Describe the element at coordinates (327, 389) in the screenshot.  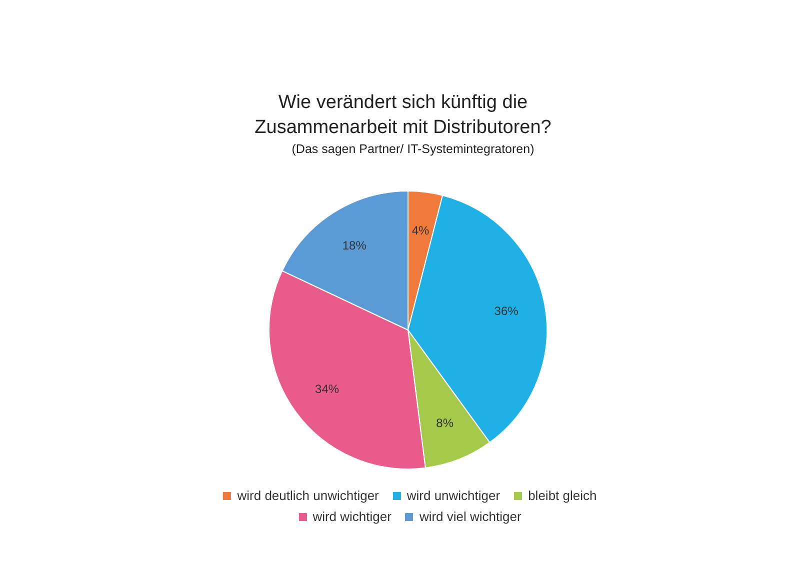
I see `data-label: 34%` at that location.